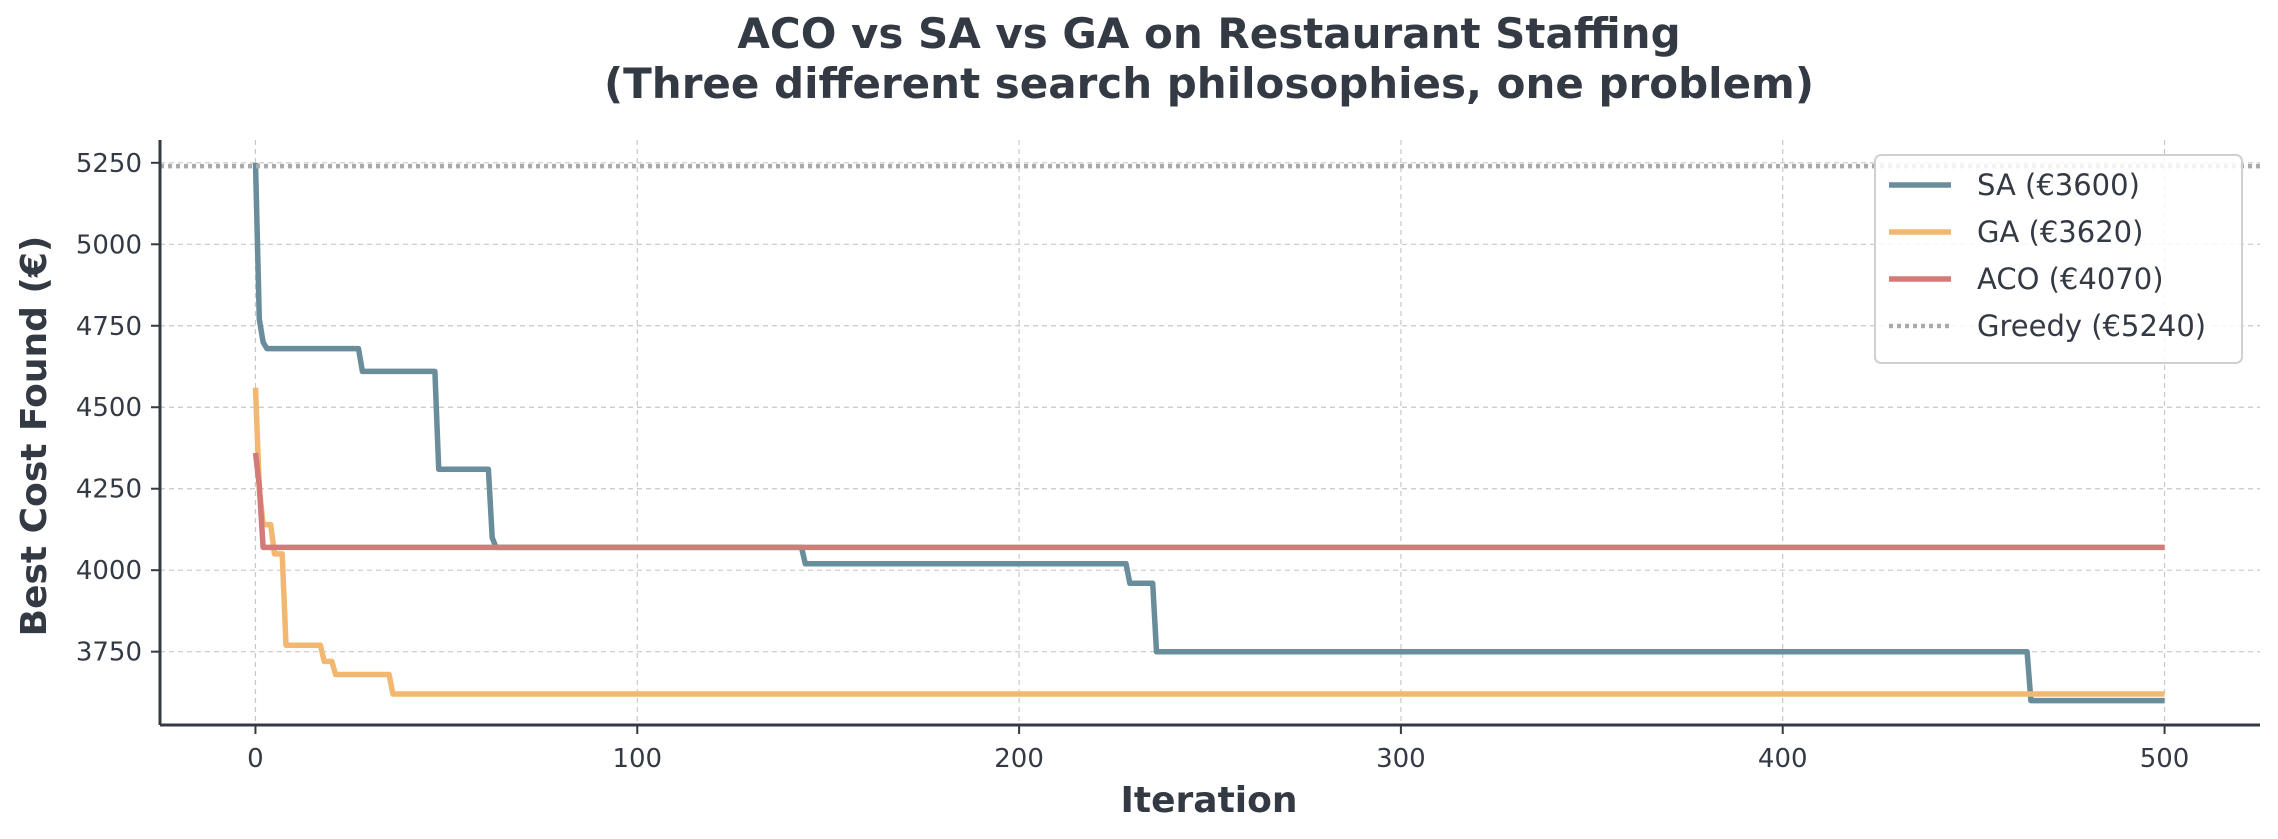 The height and width of the screenshot is (839, 2278). Describe the element at coordinates (109, 164) in the screenshot. I see `y-tick-label: 5250` at that location.